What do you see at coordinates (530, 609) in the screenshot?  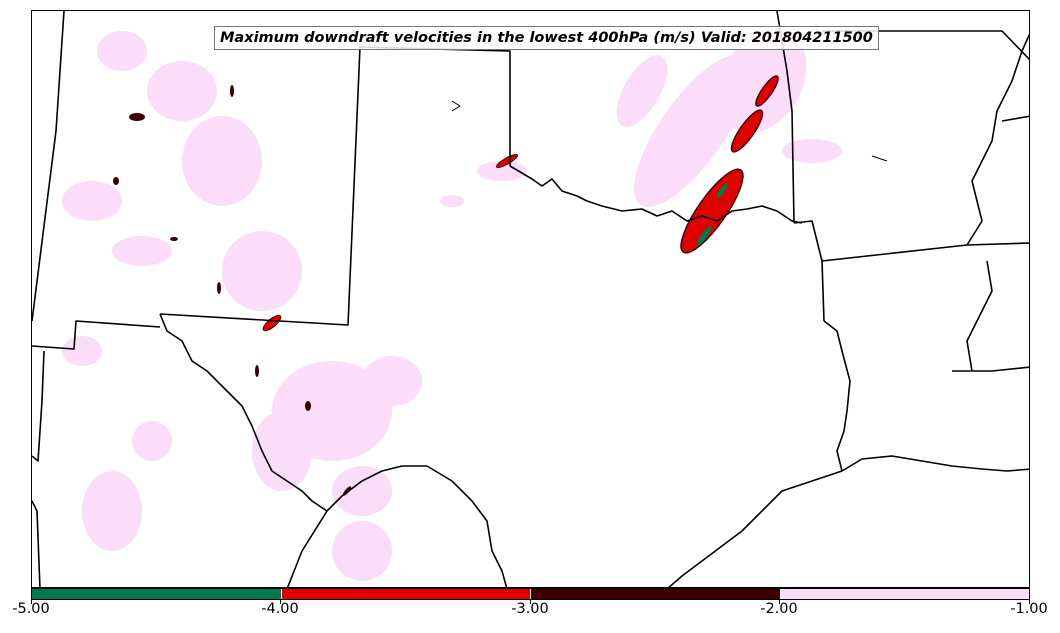 I see `colorbar-tick-label: -3.00` at bounding box center [530, 609].